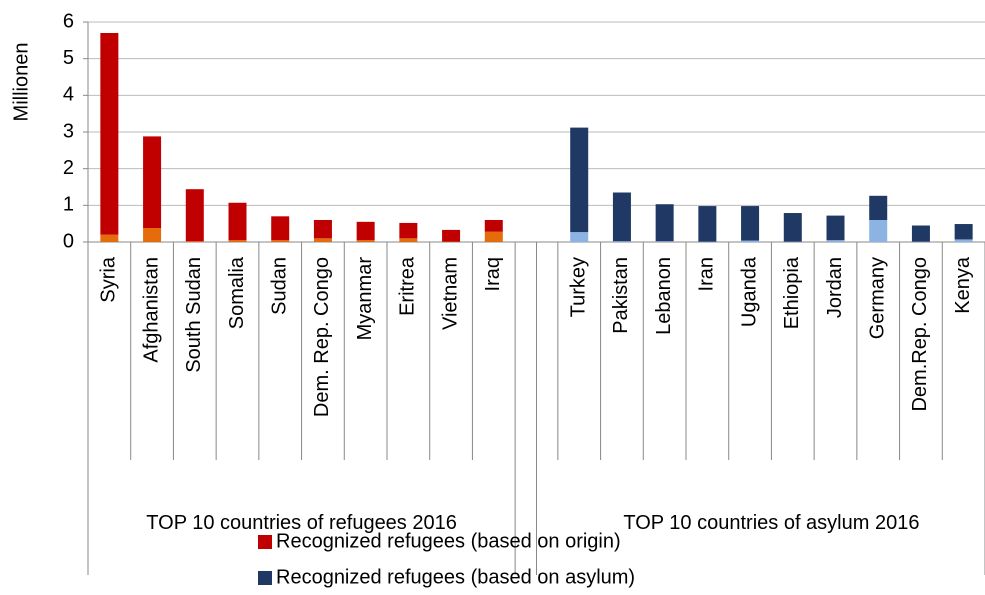 Image resolution: width=985 pixels, height=595 pixels. Describe the element at coordinates (877, 298) in the screenshot. I see `x-tick-label: Germany` at that location.